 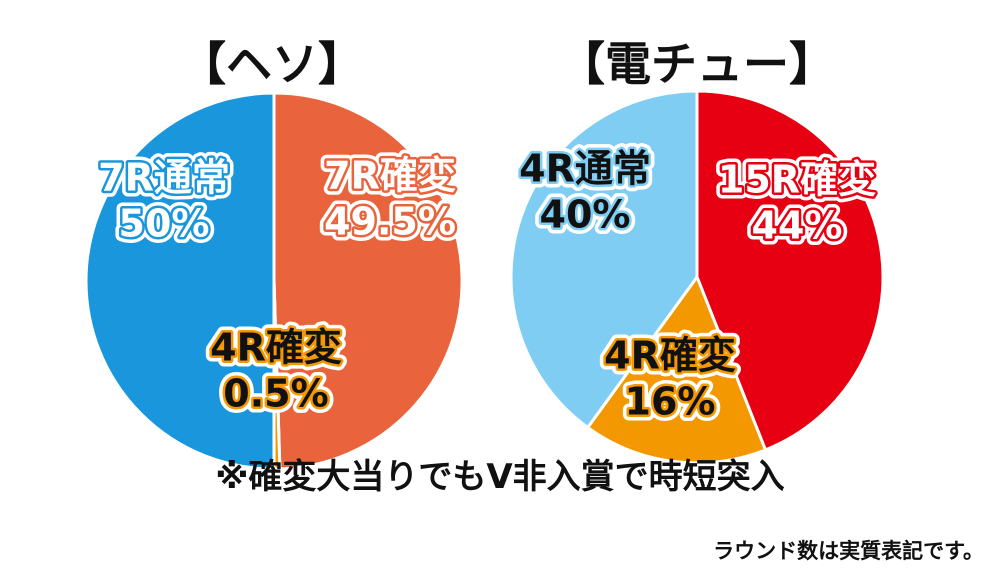 I want to click on pie-denchu-value-2-halo: 40%, so click(x=585, y=215).